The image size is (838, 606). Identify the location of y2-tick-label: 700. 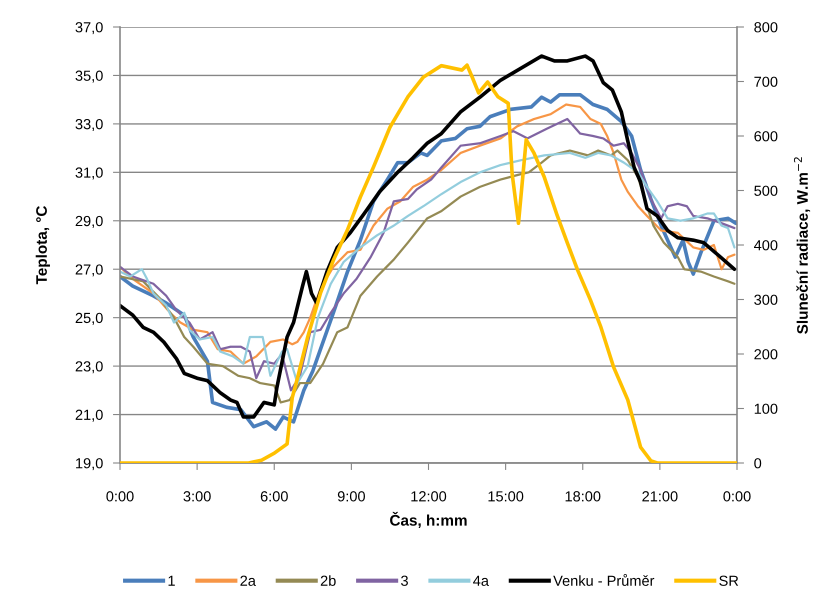
(766, 81).